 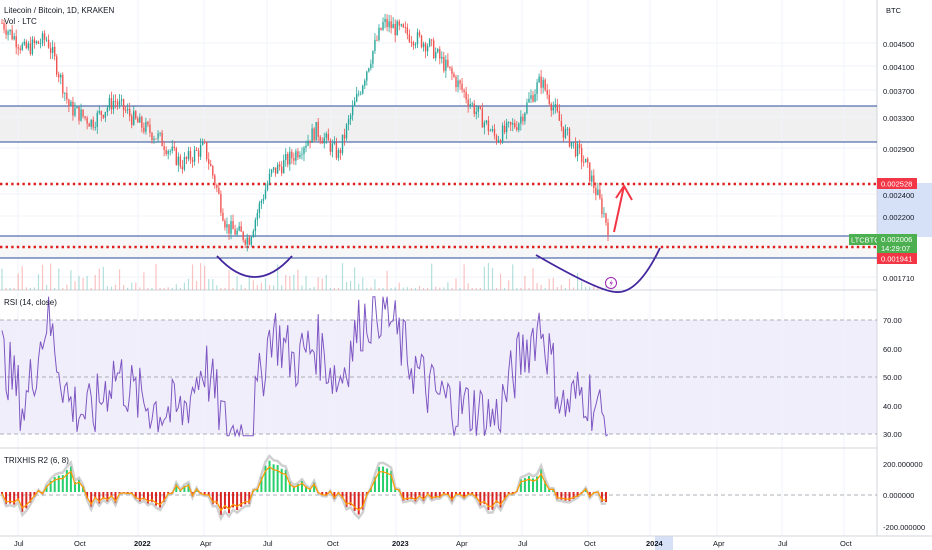 What do you see at coordinates (892, 320) in the screenshot?
I see `rsi-tick-70: 70.00` at bounding box center [892, 320].